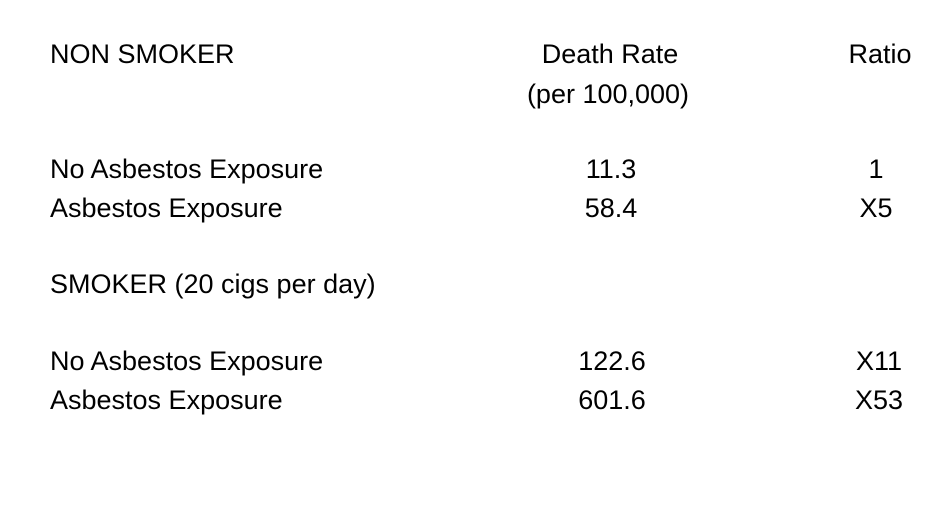 The height and width of the screenshot is (529, 945). What do you see at coordinates (213, 284) in the screenshot?
I see `group-heading-smoker: SMOKER (20 cigs per day)` at bounding box center [213, 284].